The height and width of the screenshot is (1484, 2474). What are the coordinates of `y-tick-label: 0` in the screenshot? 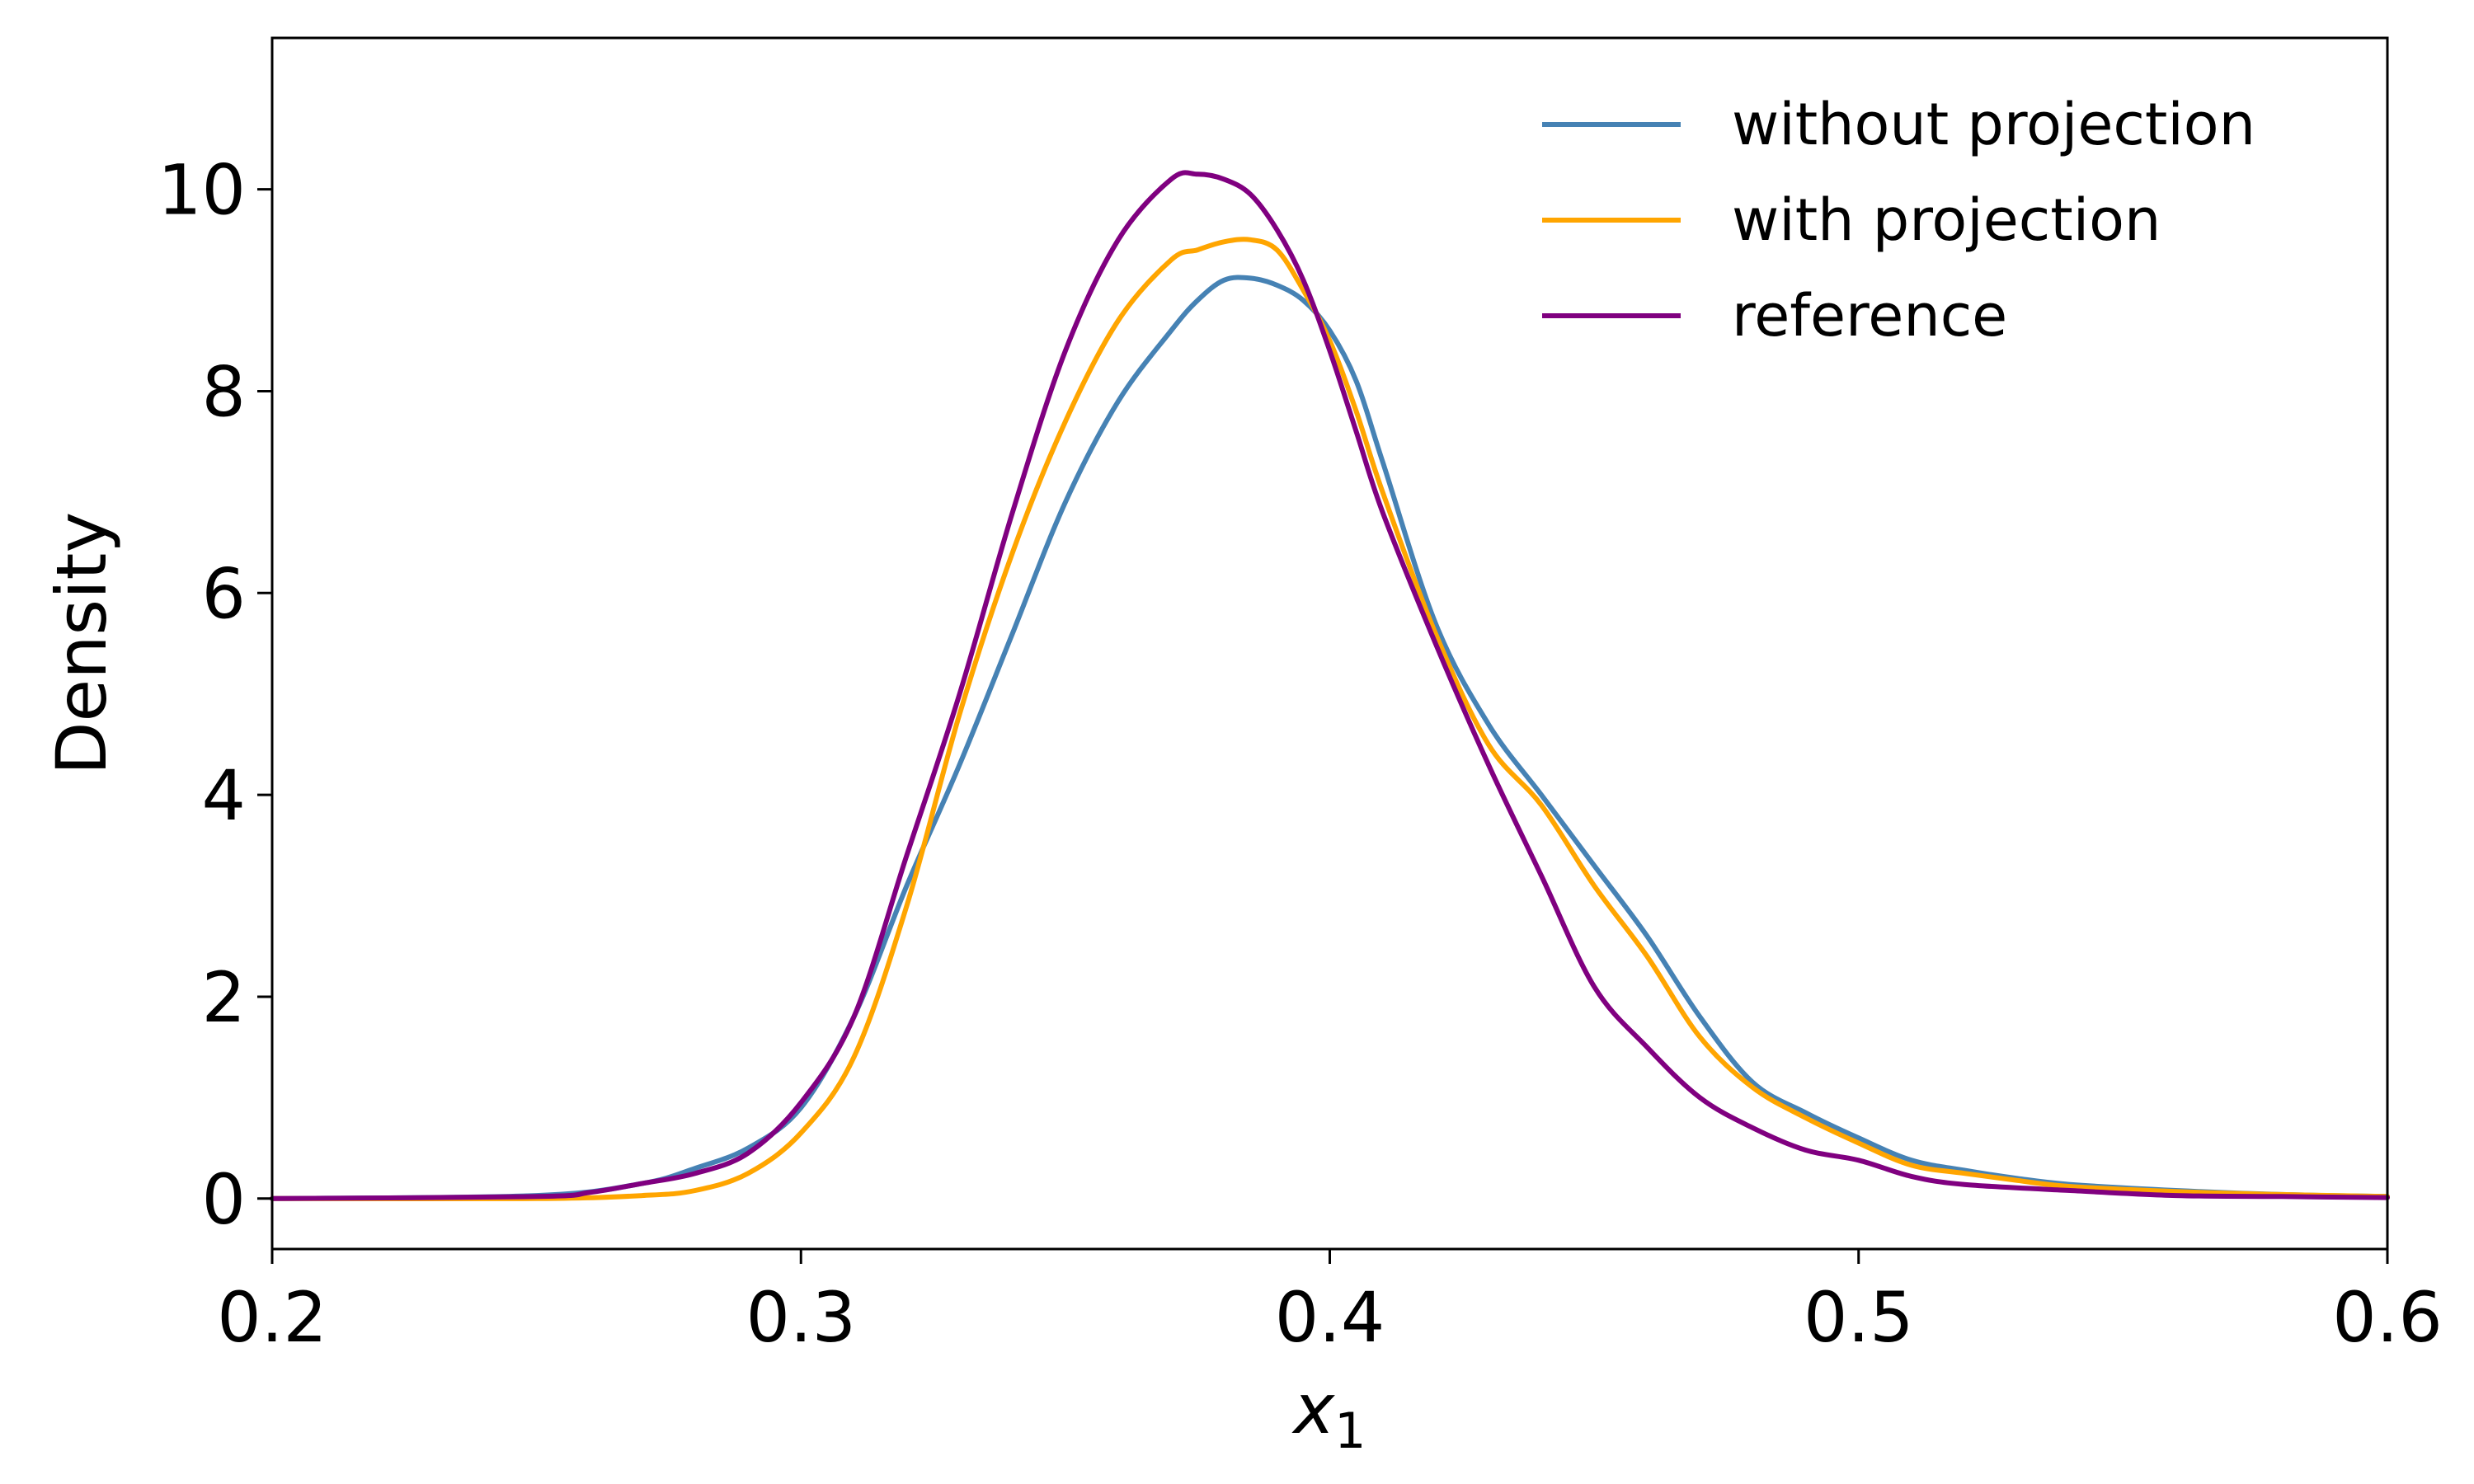 It's located at (224, 1199).